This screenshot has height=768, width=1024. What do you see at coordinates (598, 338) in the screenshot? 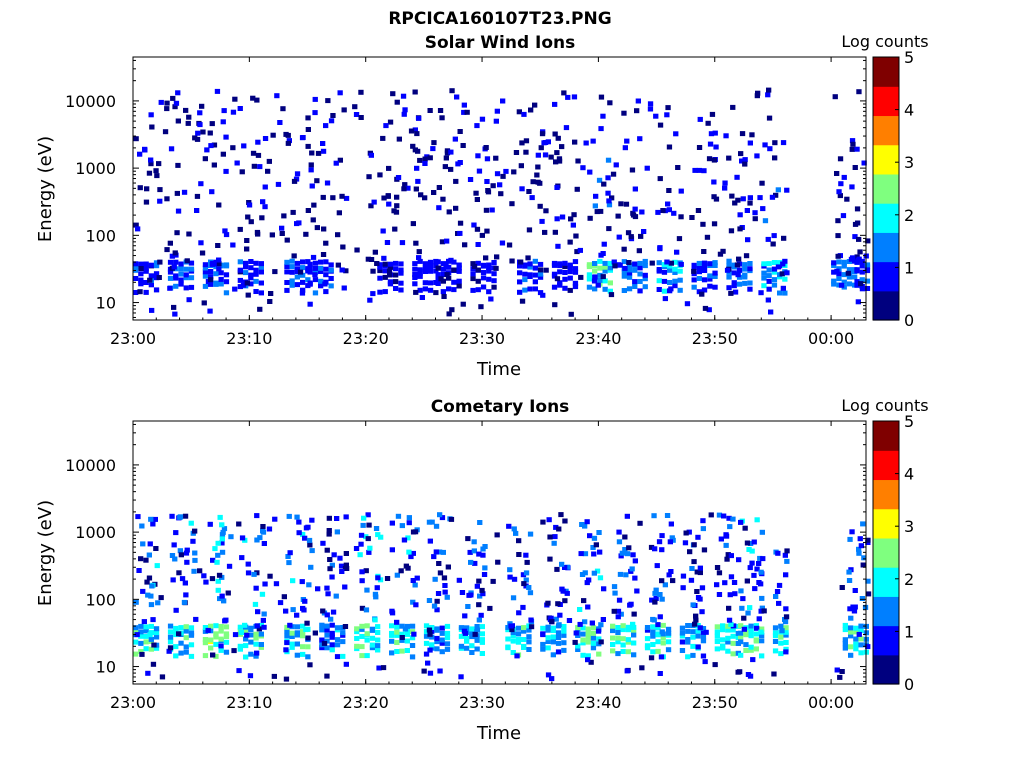
I see `x-tick-label: 23:40` at bounding box center [598, 338].